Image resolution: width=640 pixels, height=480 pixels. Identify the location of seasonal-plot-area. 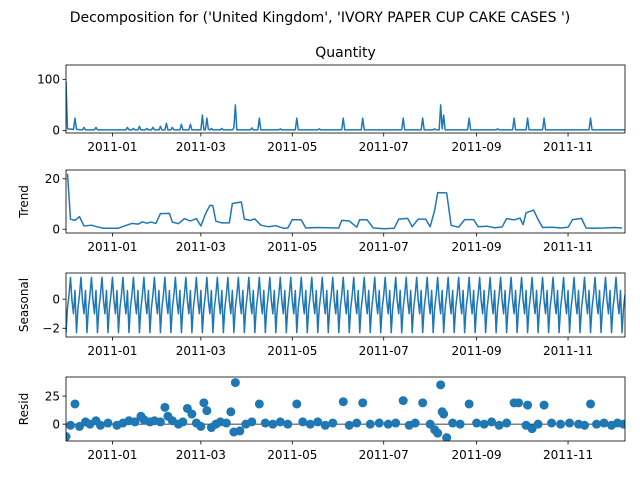
(345, 305).